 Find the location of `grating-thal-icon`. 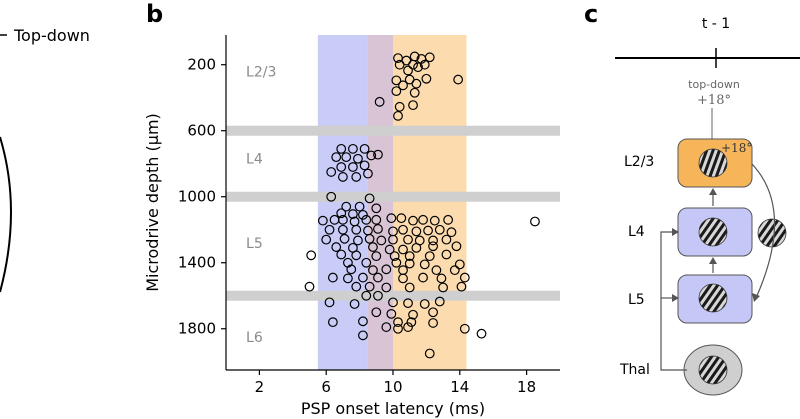

grating-thal-icon is located at coordinates (713, 370).